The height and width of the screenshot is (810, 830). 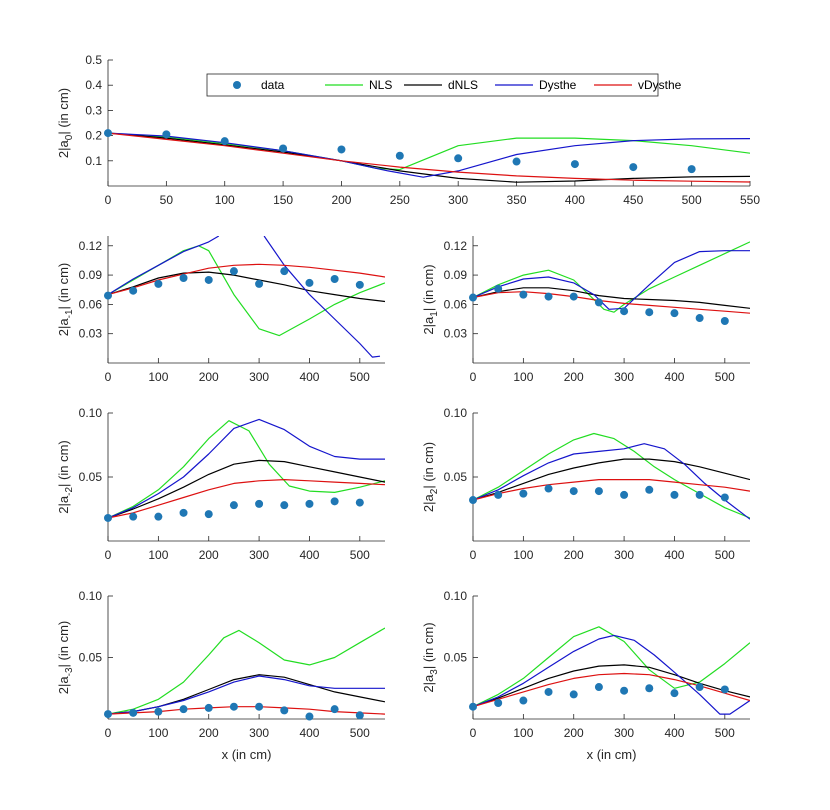 What do you see at coordinates (283, 200) in the screenshot?
I see `x-tick-label: 150` at bounding box center [283, 200].